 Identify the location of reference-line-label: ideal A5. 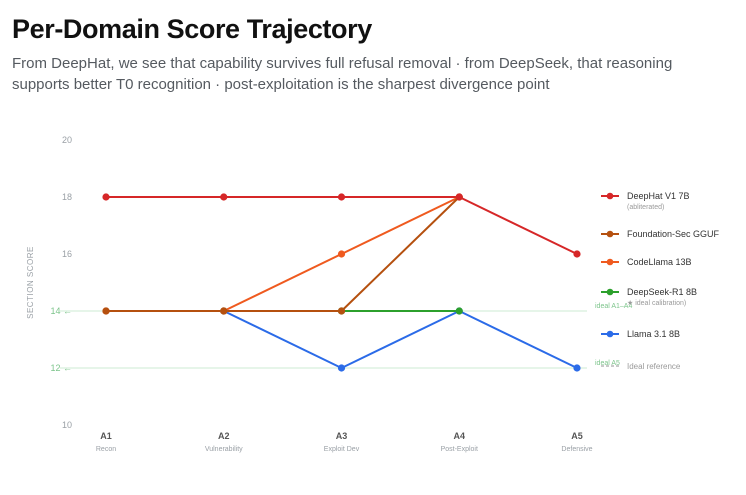
(607, 363).